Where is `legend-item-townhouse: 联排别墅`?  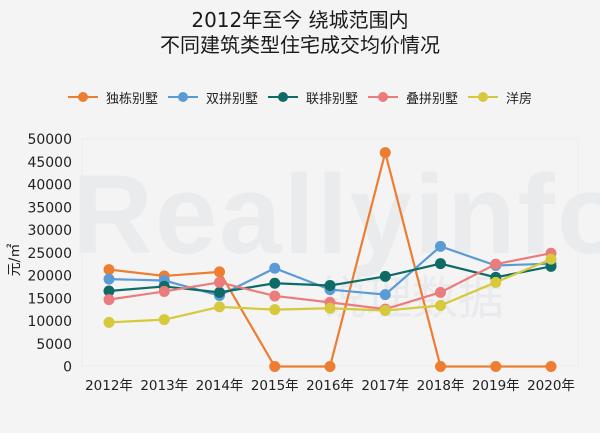 legend-item-townhouse: 联排别墅 is located at coordinates (312, 97).